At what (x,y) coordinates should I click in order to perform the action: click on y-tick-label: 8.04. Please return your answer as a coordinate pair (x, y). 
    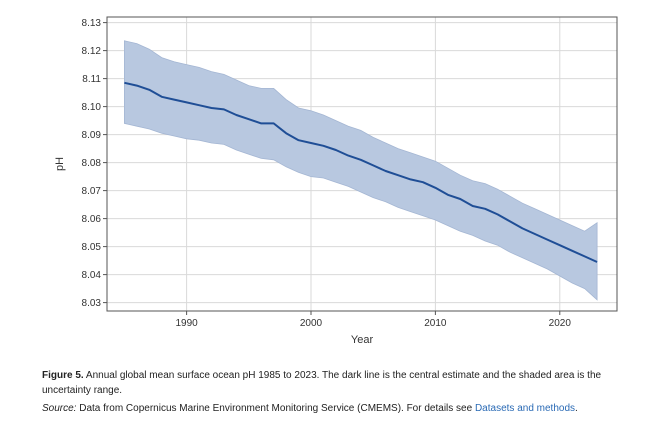
    Looking at the image, I should click on (92, 275).